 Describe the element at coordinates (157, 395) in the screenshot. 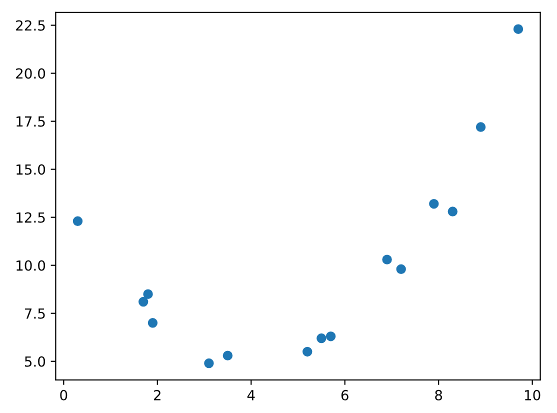

I see `x-tick-label: 2` at that location.